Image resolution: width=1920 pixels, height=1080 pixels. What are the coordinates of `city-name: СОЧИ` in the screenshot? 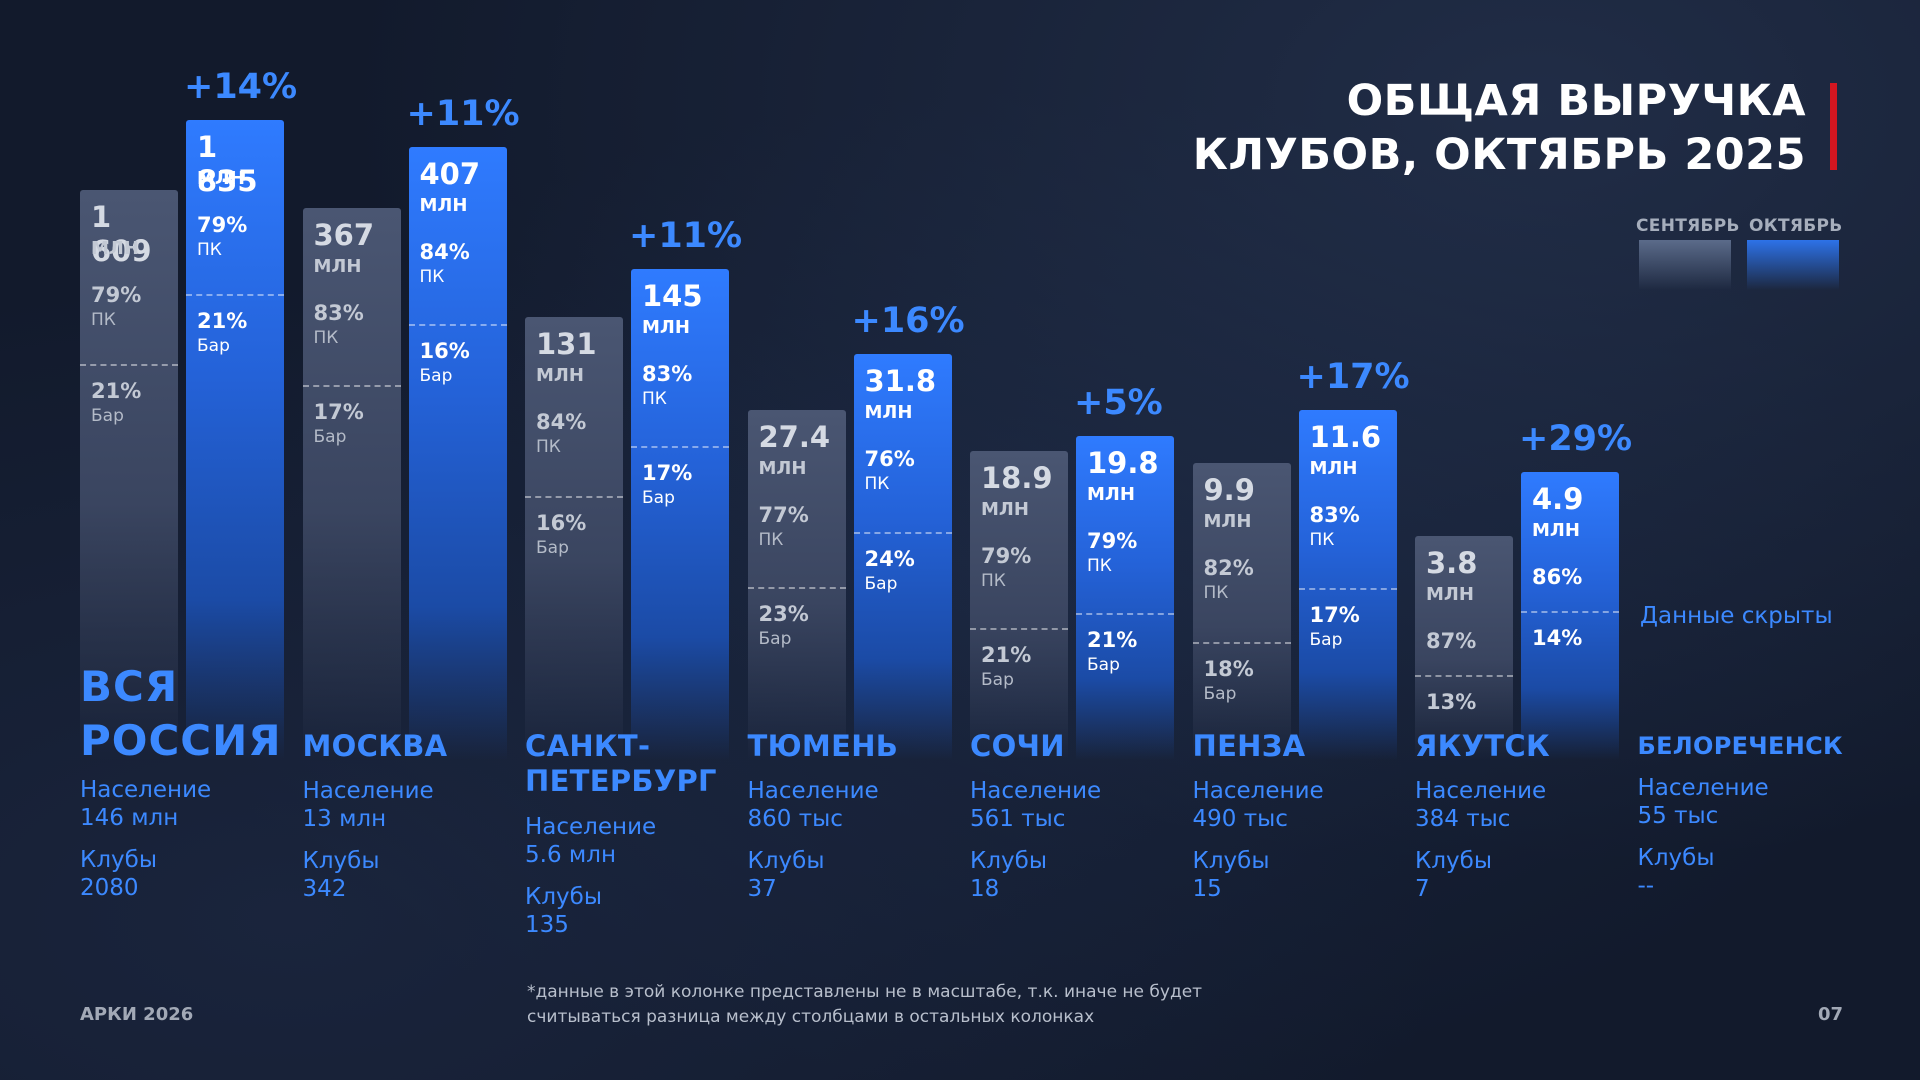 It's located at (1017, 746).